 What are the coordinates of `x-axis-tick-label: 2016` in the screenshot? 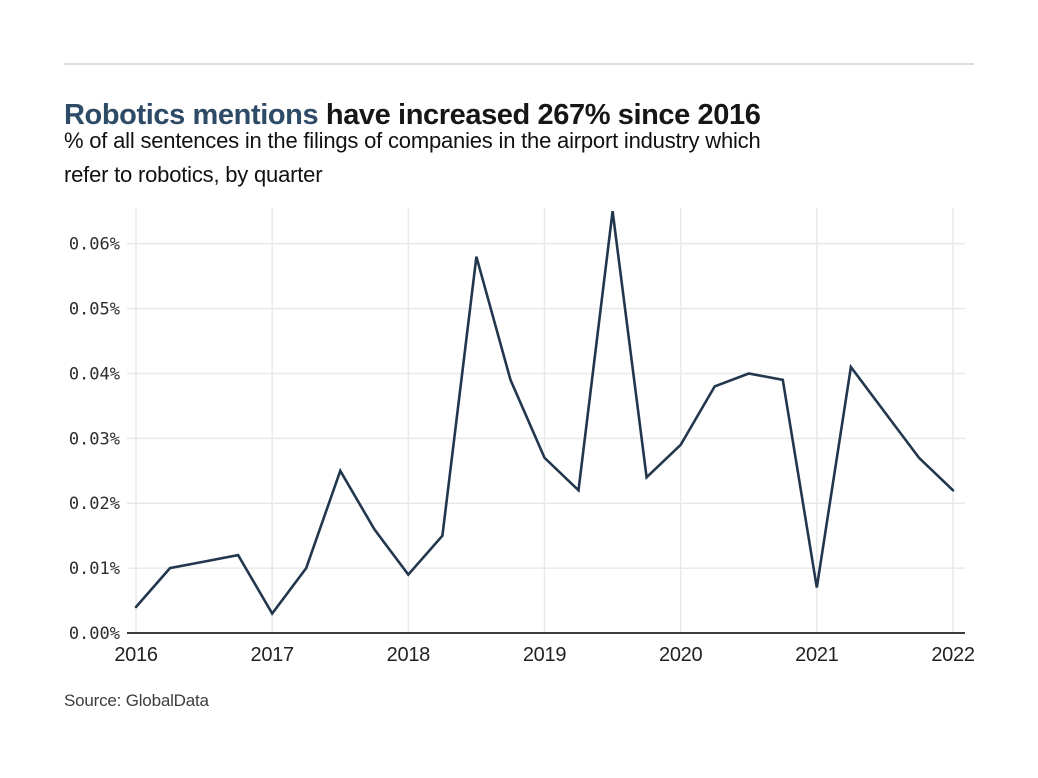 It's located at (135, 655).